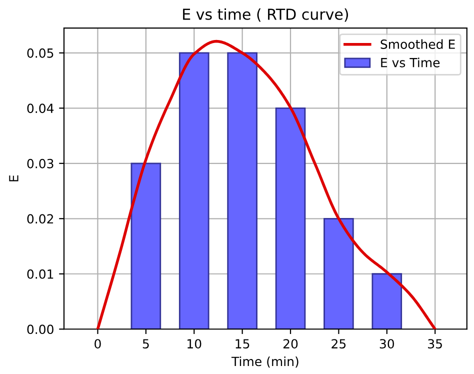 The height and width of the screenshot is (374, 474). Describe the element at coordinates (40, 274) in the screenshot. I see `y-tick-label: 0.01` at that location.